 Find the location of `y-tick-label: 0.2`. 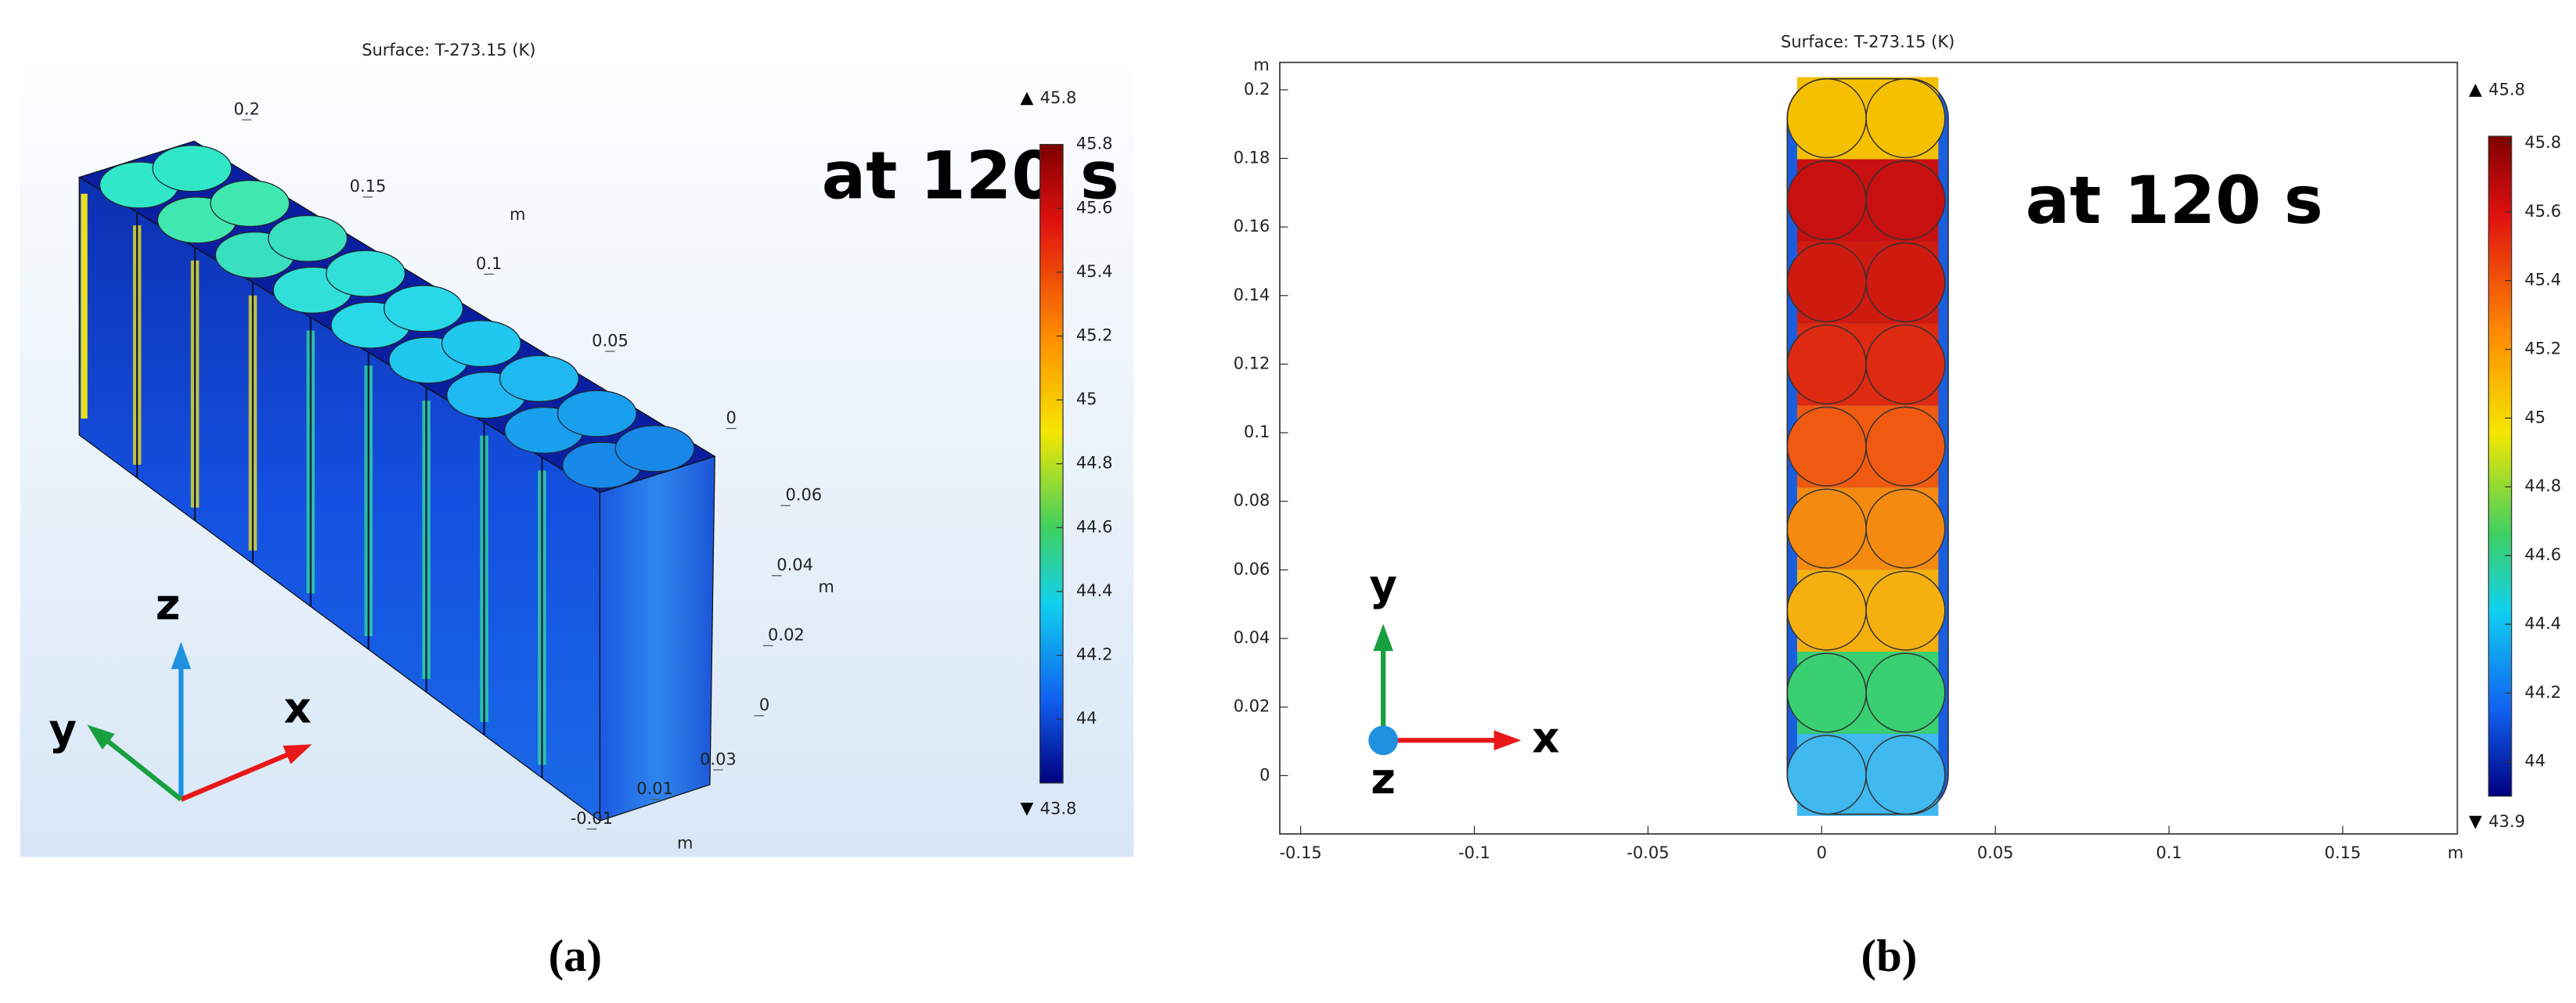

y-tick-label: 0.2 is located at coordinates (1257, 89).